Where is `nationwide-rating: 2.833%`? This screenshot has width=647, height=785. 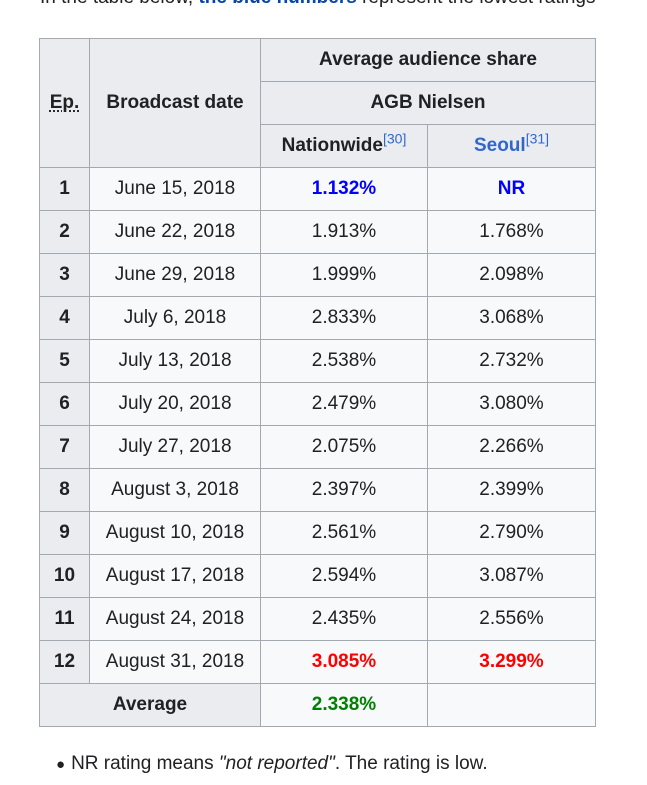
nationwide-rating: 2.833% is located at coordinates (344, 318).